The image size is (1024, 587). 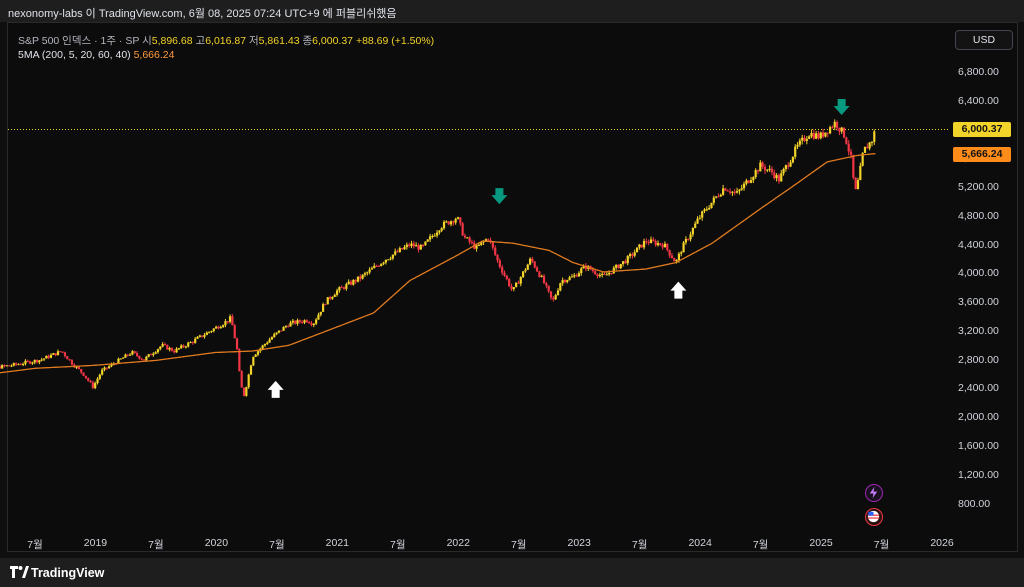 I want to click on x-tick-label: 7월, so click(x=277, y=545).